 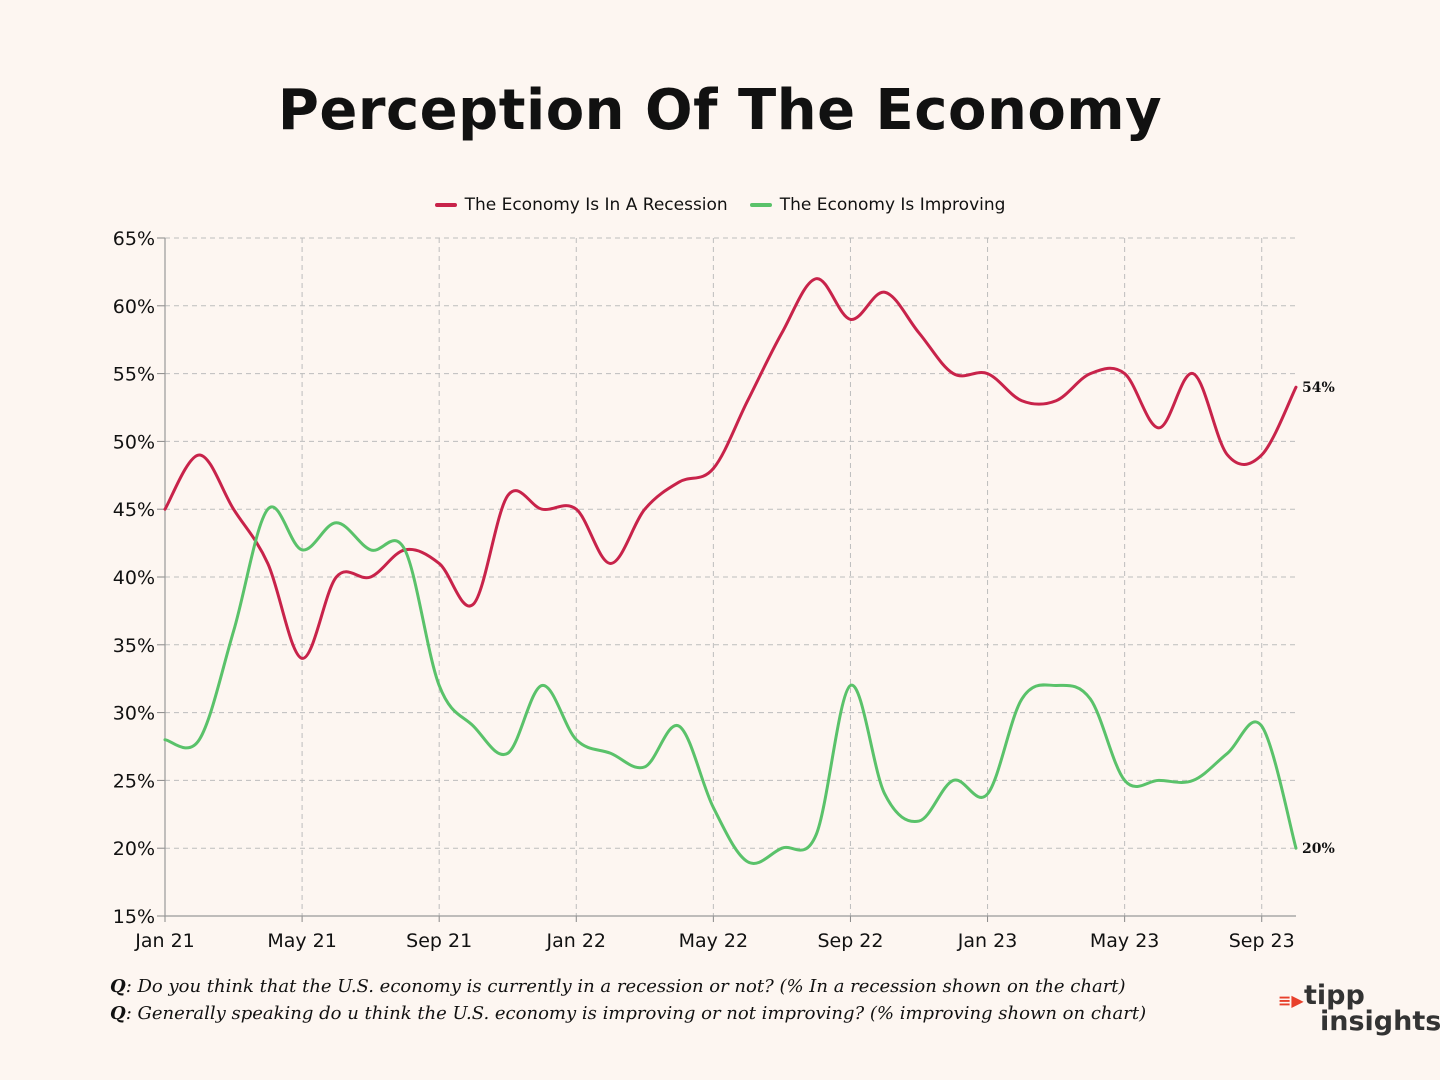 I want to click on x-tick-label: Jan 21, so click(x=164, y=941).